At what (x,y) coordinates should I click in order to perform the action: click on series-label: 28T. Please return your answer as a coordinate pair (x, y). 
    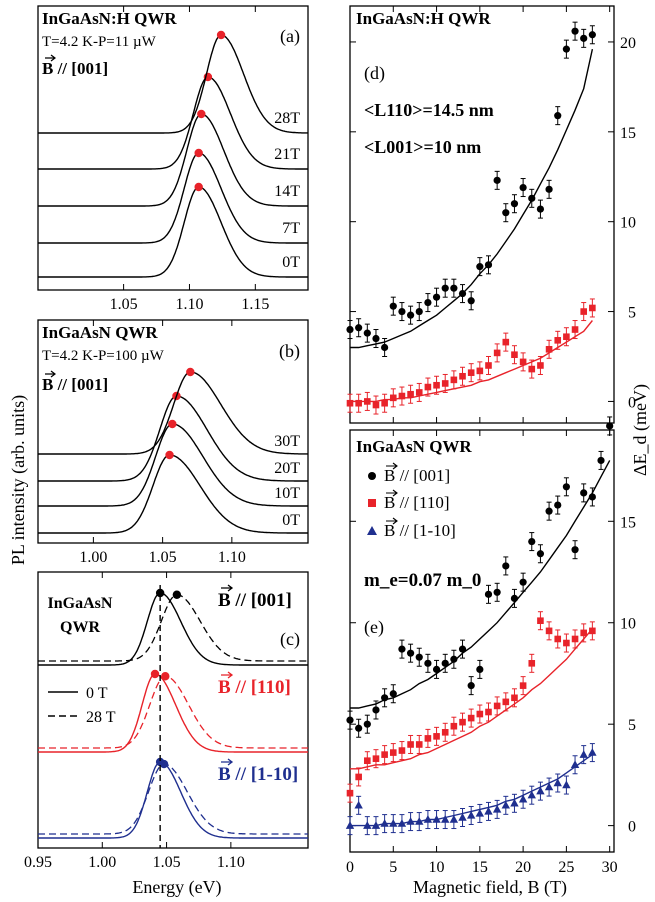
    Looking at the image, I should click on (287, 118).